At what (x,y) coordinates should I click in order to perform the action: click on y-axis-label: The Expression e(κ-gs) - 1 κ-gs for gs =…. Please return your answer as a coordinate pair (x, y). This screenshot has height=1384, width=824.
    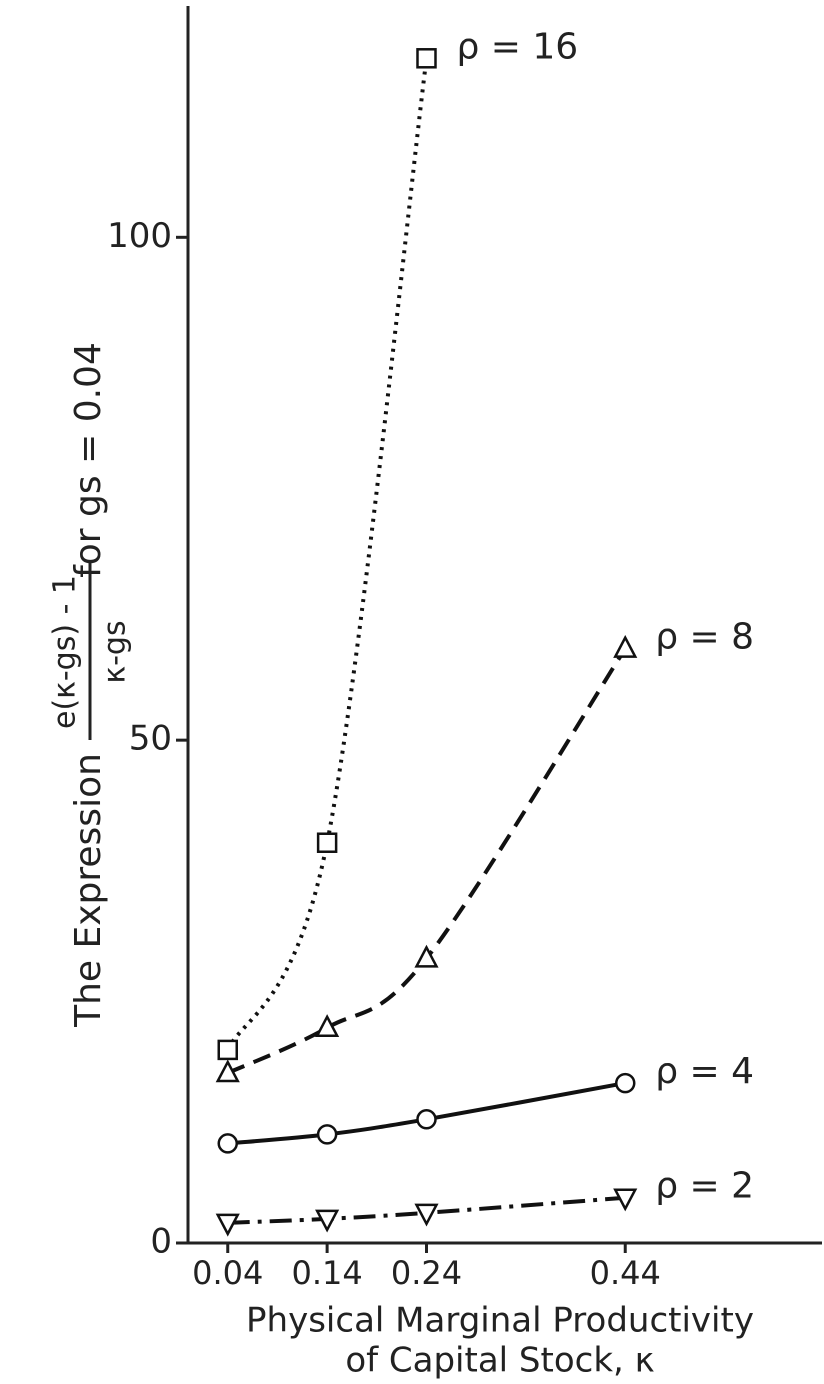
    Looking at the image, I should click on (90, 685).